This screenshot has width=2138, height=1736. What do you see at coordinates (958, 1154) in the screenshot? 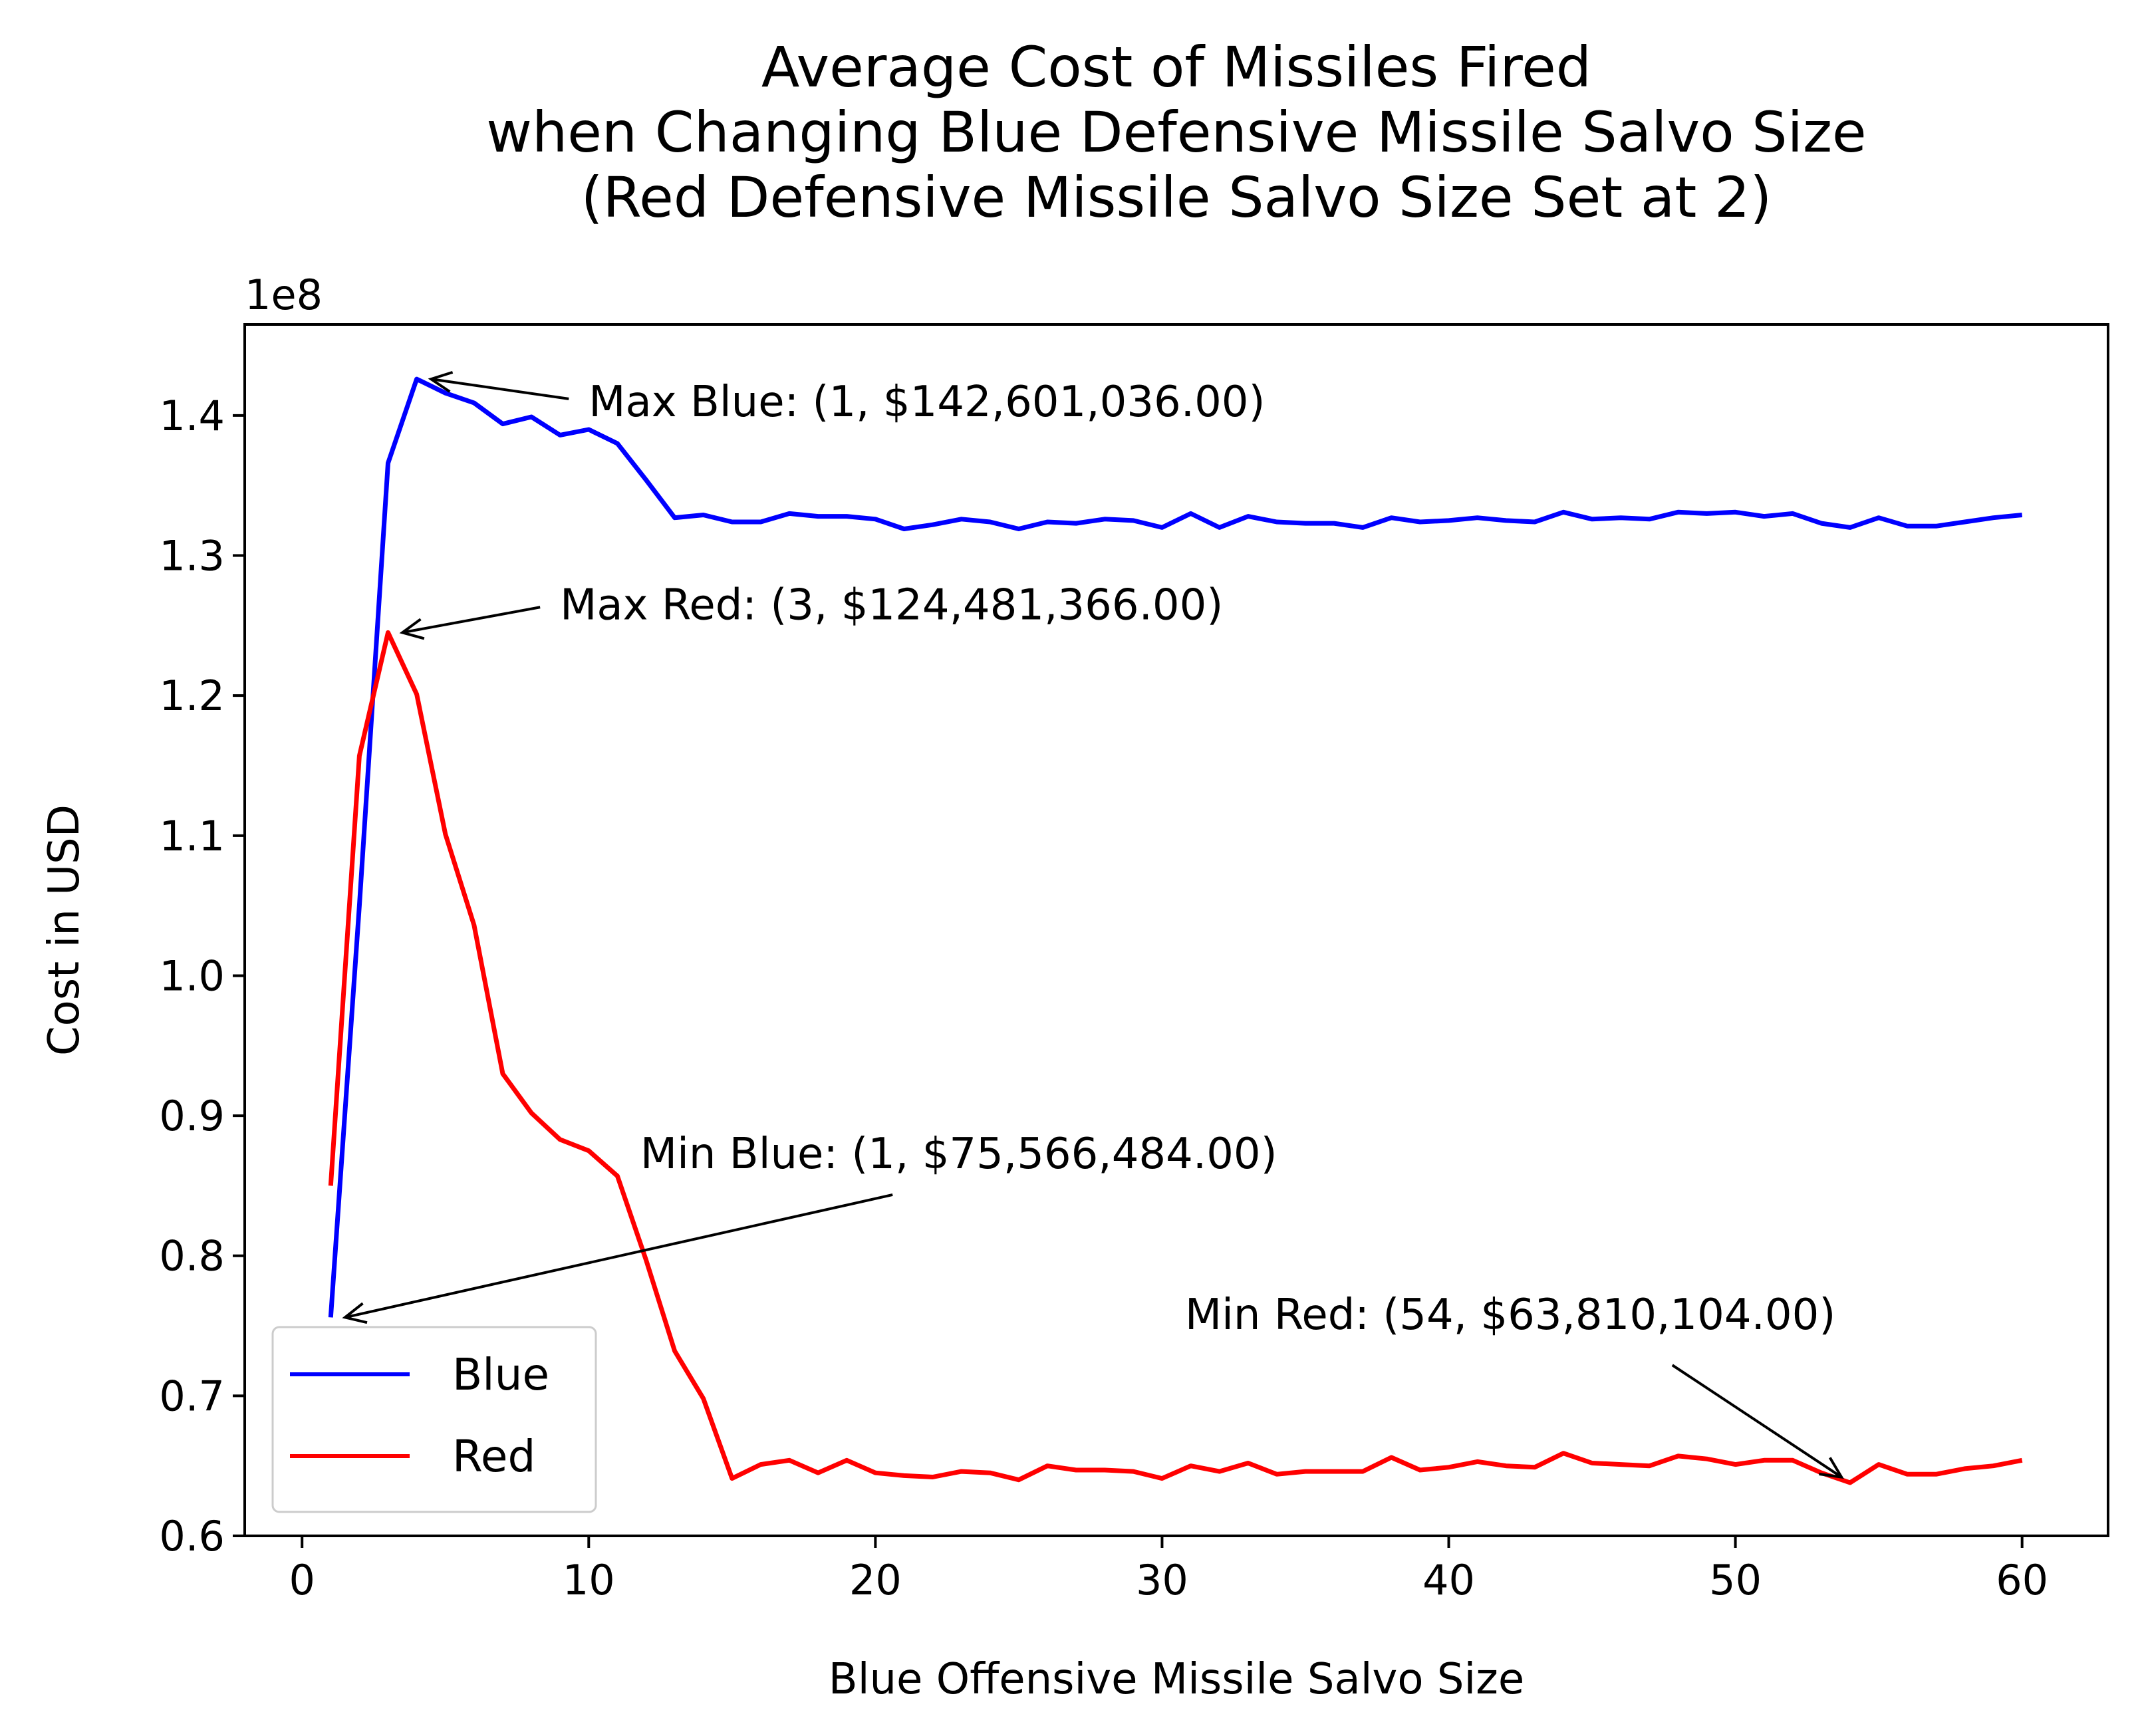
I see `annotation-label-3: Min Blue: (1, $75,566,484.00)` at bounding box center [958, 1154].